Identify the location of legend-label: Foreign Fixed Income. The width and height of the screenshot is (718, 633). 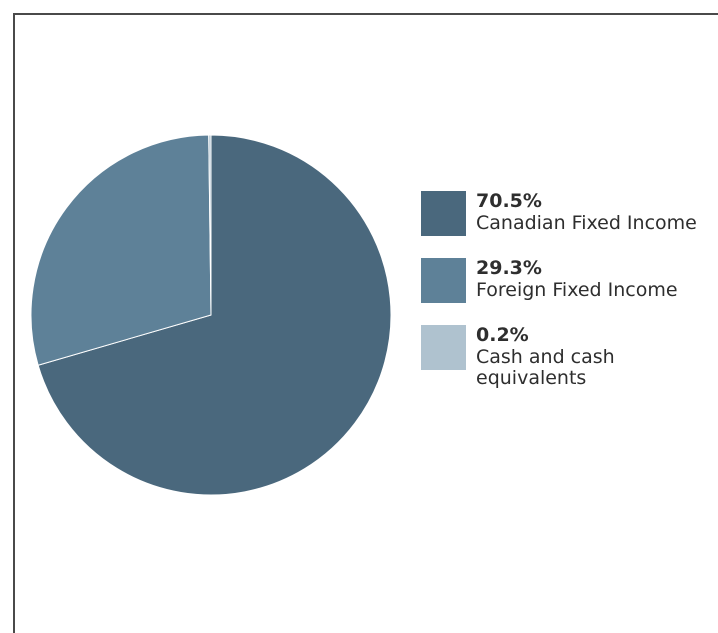
(577, 290).